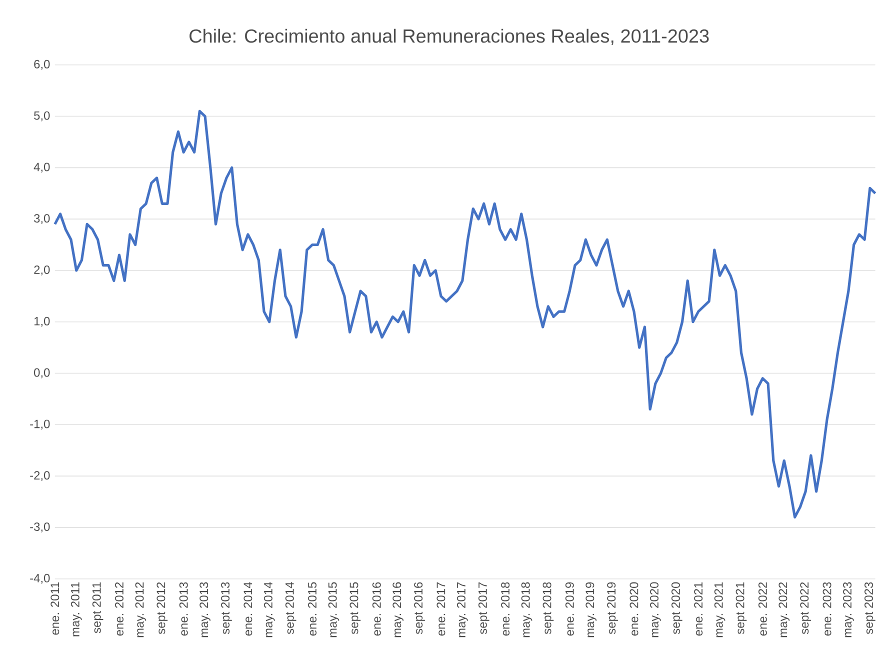 The width and height of the screenshot is (878, 645). Describe the element at coordinates (655, 610) in the screenshot. I see `x-tick-label: may. 2020` at that location.